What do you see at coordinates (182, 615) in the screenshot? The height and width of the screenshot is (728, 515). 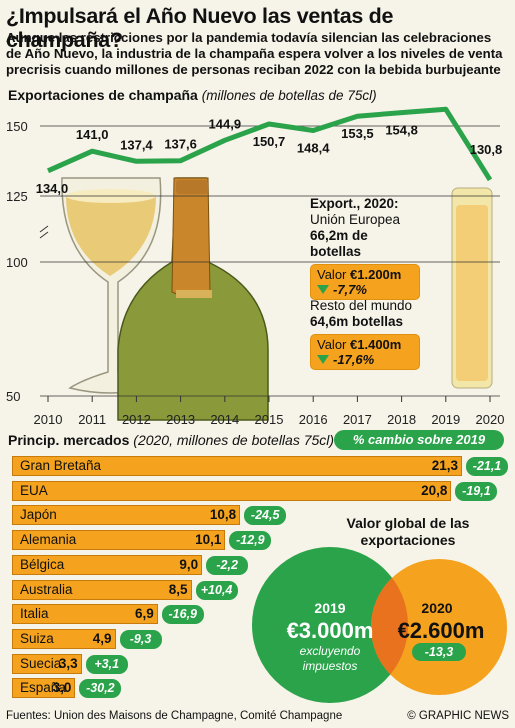 I see `pct-change-pill: -16,9` at bounding box center [182, 615].